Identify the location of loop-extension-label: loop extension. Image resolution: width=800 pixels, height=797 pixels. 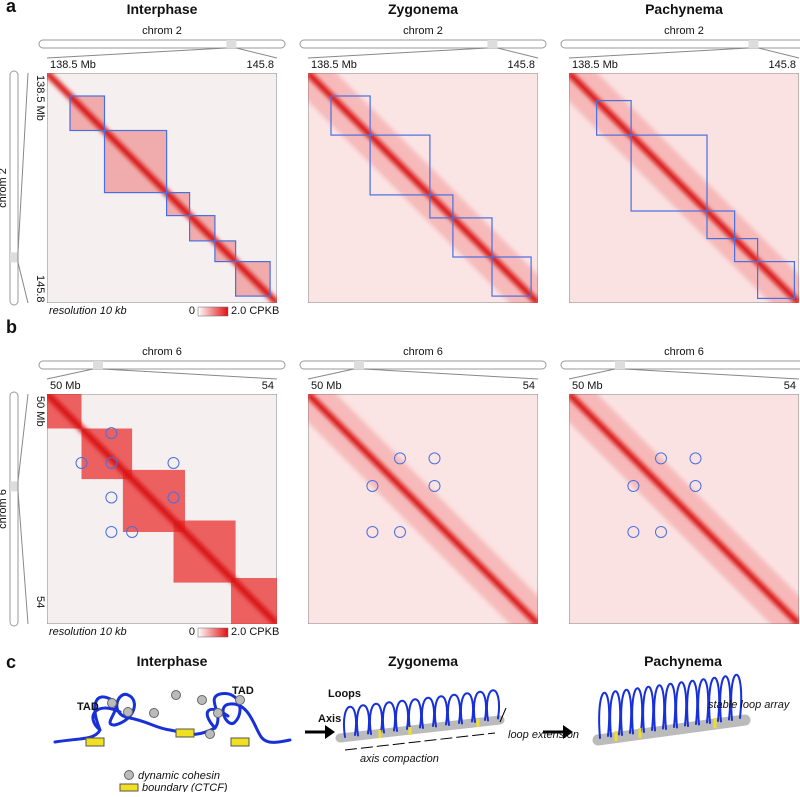
(543, 735).